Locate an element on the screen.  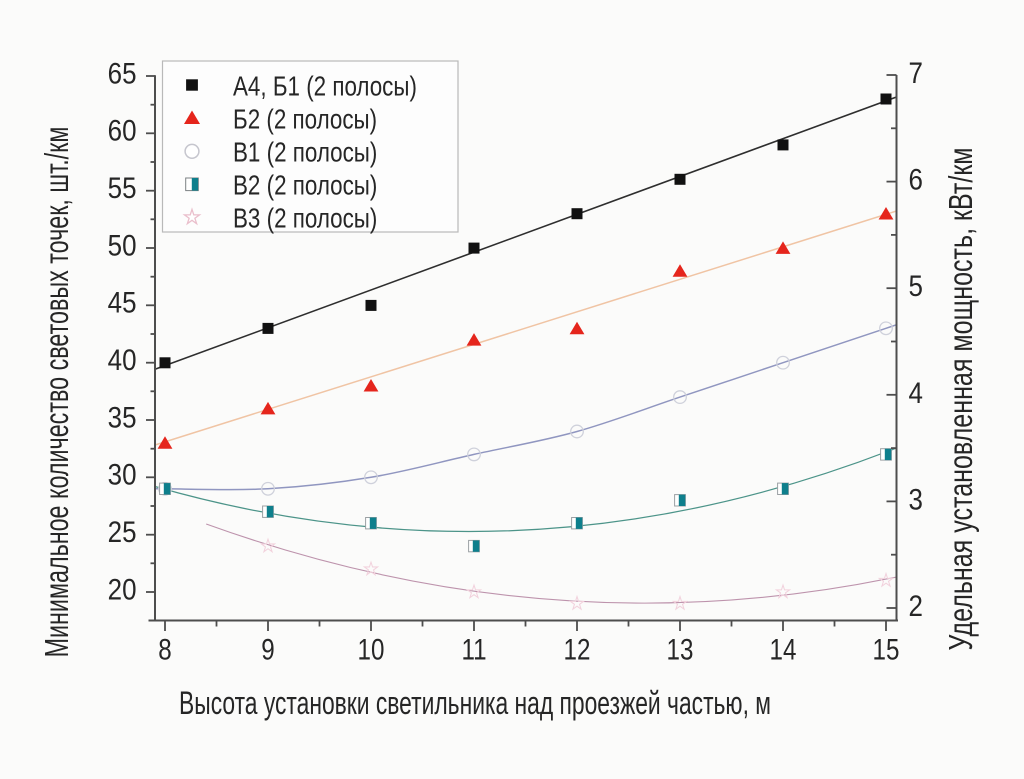
svg-text: 60 is located at coordinates (122, 130).